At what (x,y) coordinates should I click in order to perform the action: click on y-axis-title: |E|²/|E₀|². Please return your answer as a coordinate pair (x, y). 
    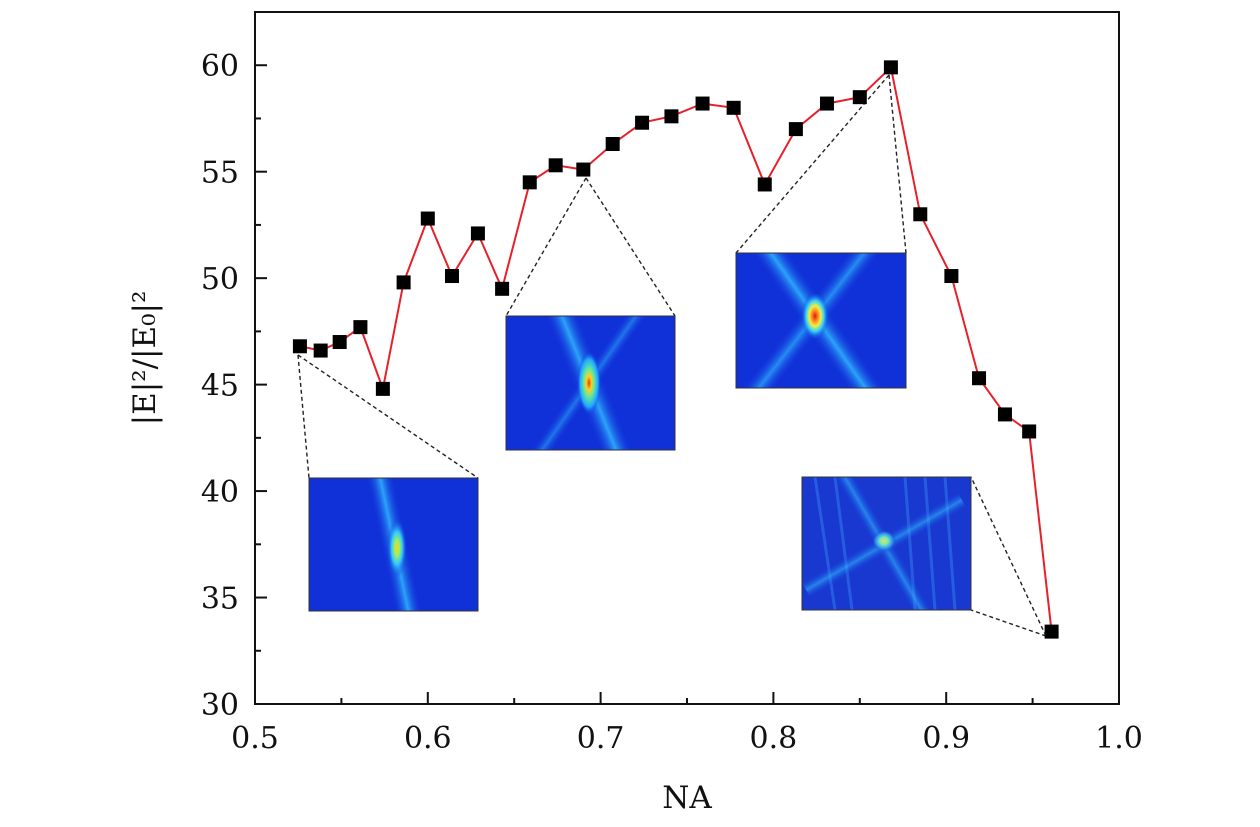
    Looking at the image, I should click on (145, 358).